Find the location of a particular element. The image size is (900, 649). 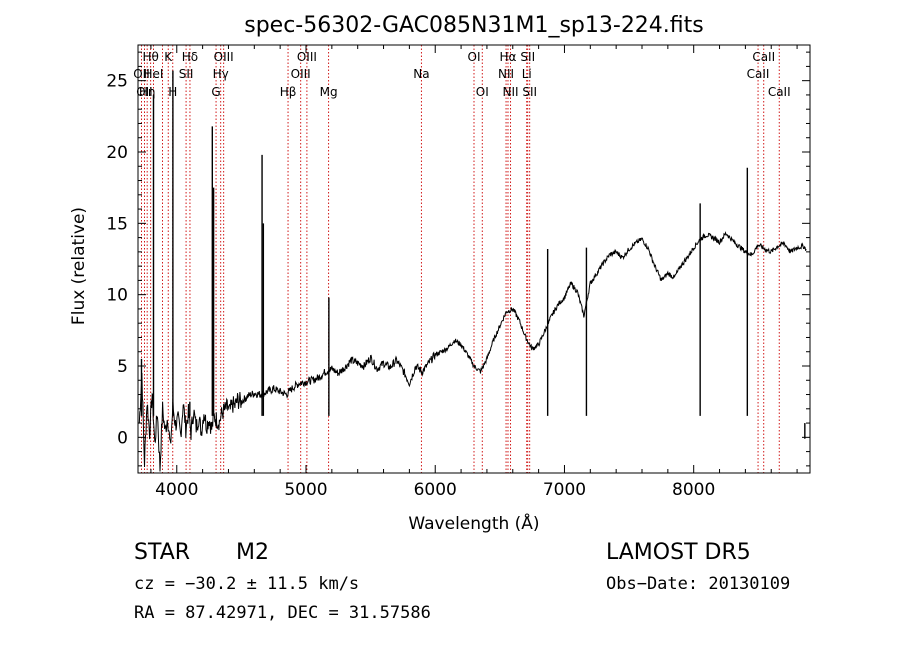

redshift-readout: cz = −30.2 ± 11.5 km/s is located at coordinates (247, 584).